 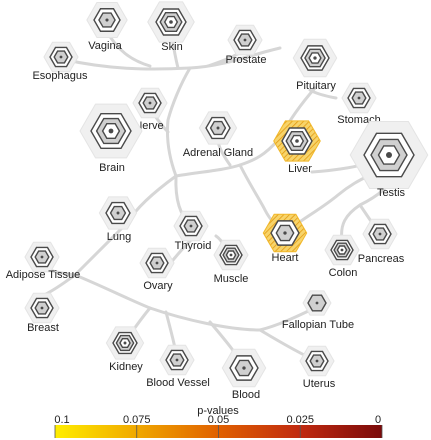 What do you see at coordinates (42, 313) in the screenshot?
I see `tissue-node-breast: Breast` at bounding box center [42, 313].